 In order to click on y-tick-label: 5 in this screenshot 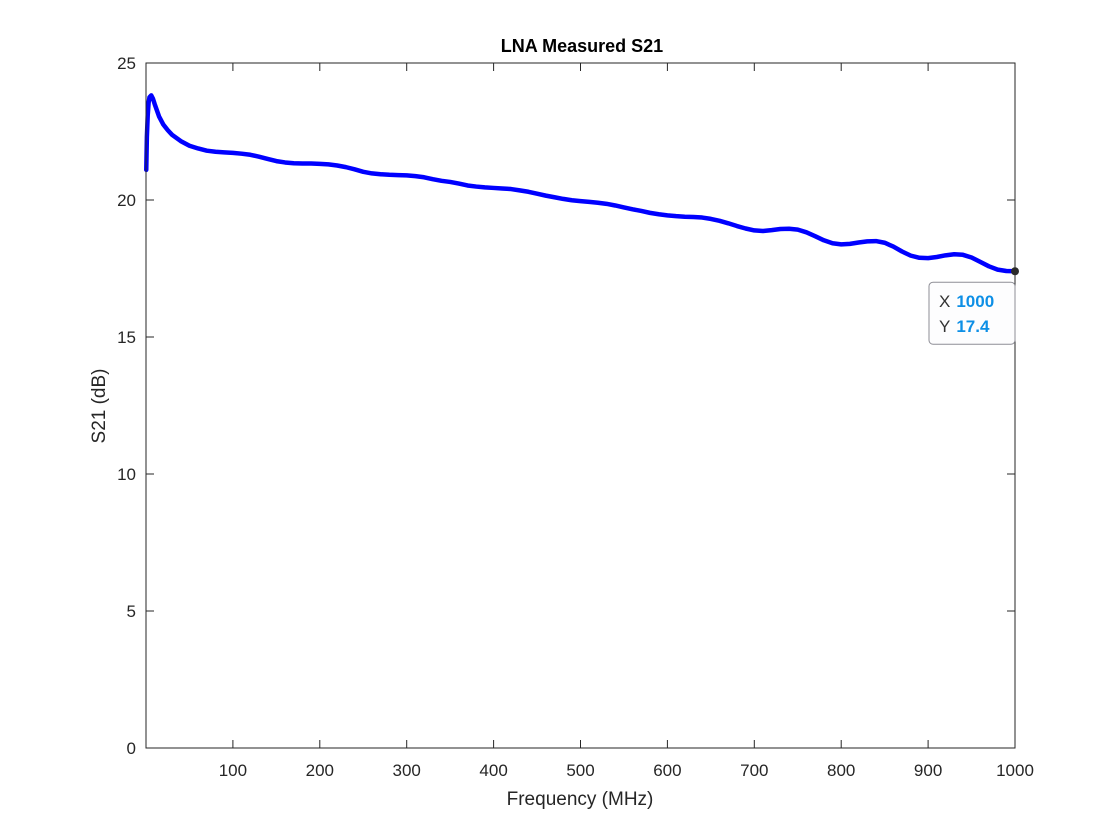, I will do `click(131, 611)`.